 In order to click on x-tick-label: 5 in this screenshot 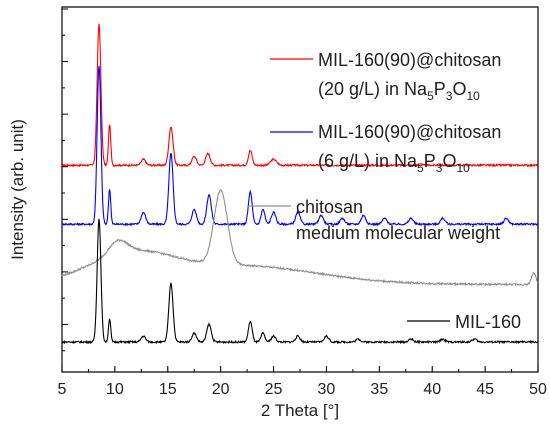, I will do `click(62, 389)`.